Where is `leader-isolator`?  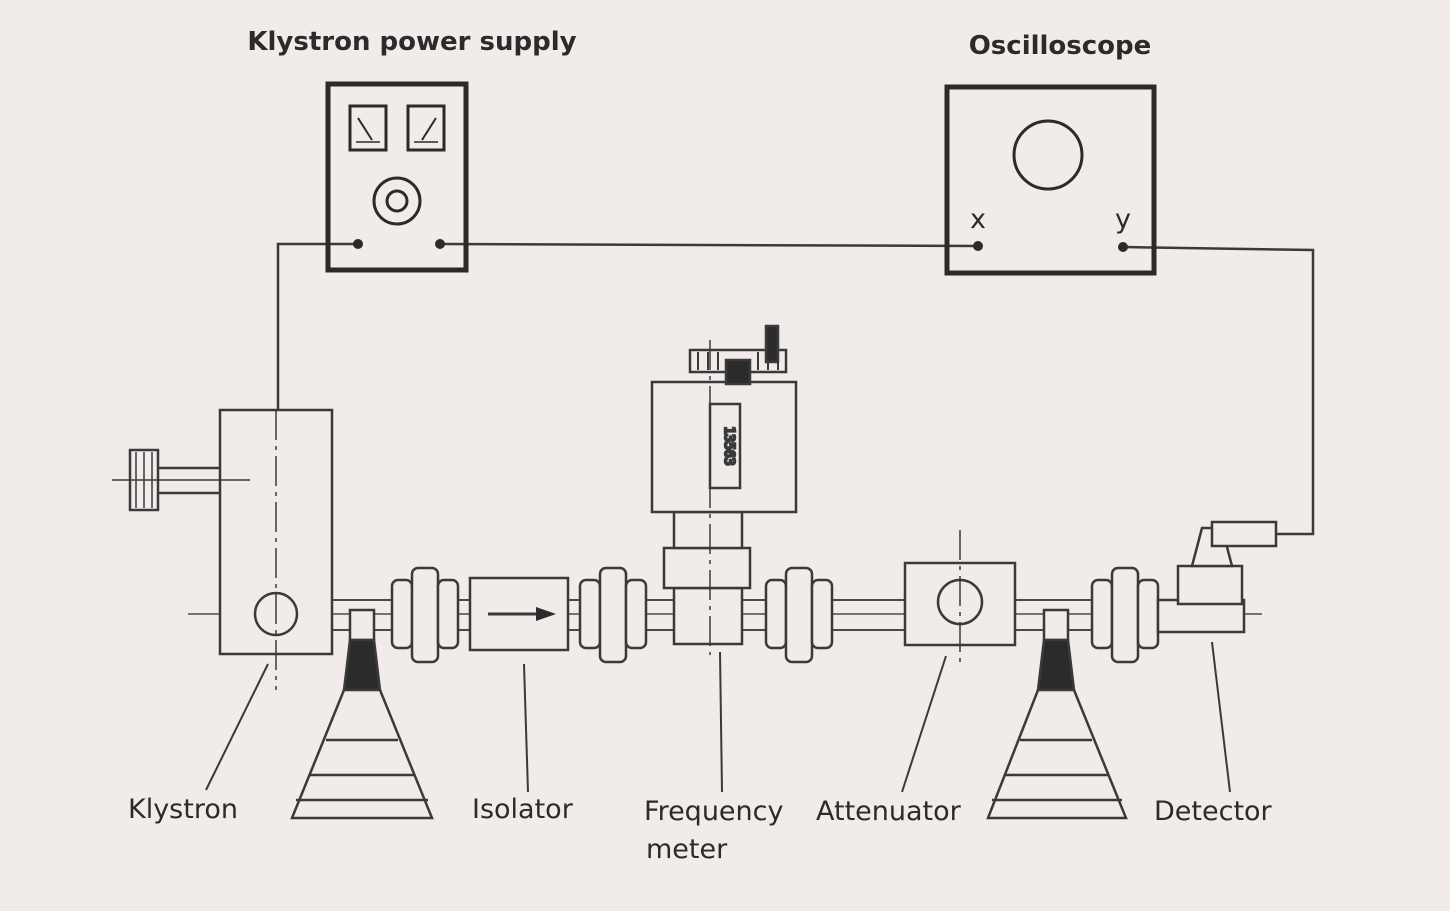
leader-isolator is located at coordinates (526, 728).